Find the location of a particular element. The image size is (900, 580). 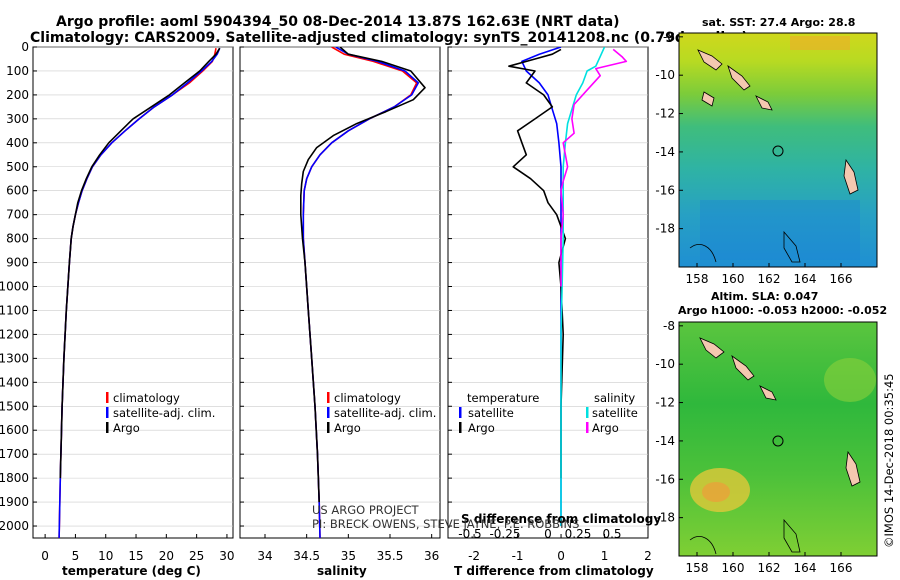

sla-map is located at coordinates (778, 439).